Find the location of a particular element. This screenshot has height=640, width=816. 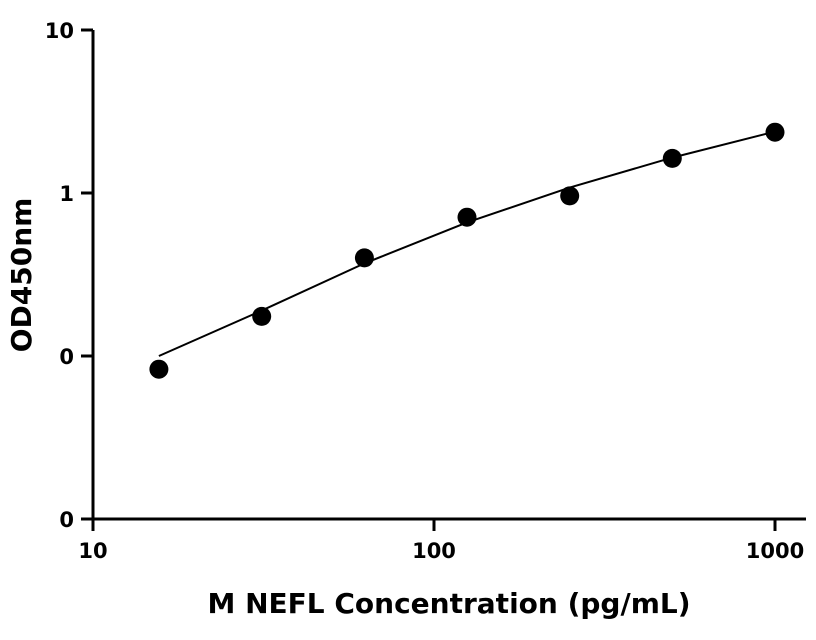

x-axis: 10 100 1000 is located at coordinates (442, 540).